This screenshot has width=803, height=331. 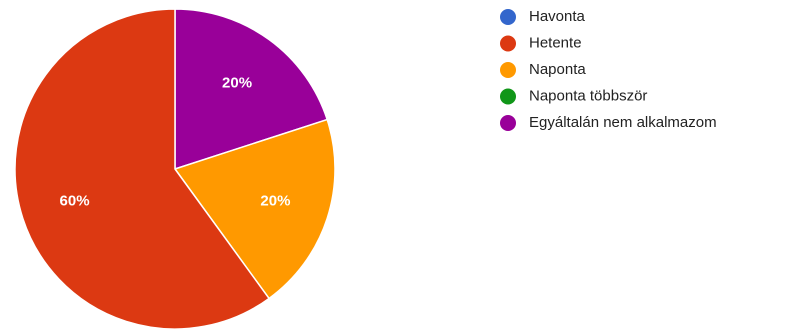 What do you see at coordinates (75, 201) in the screenshot?
I see `slice-data-label: 60%` at bounding box center [75, 201].